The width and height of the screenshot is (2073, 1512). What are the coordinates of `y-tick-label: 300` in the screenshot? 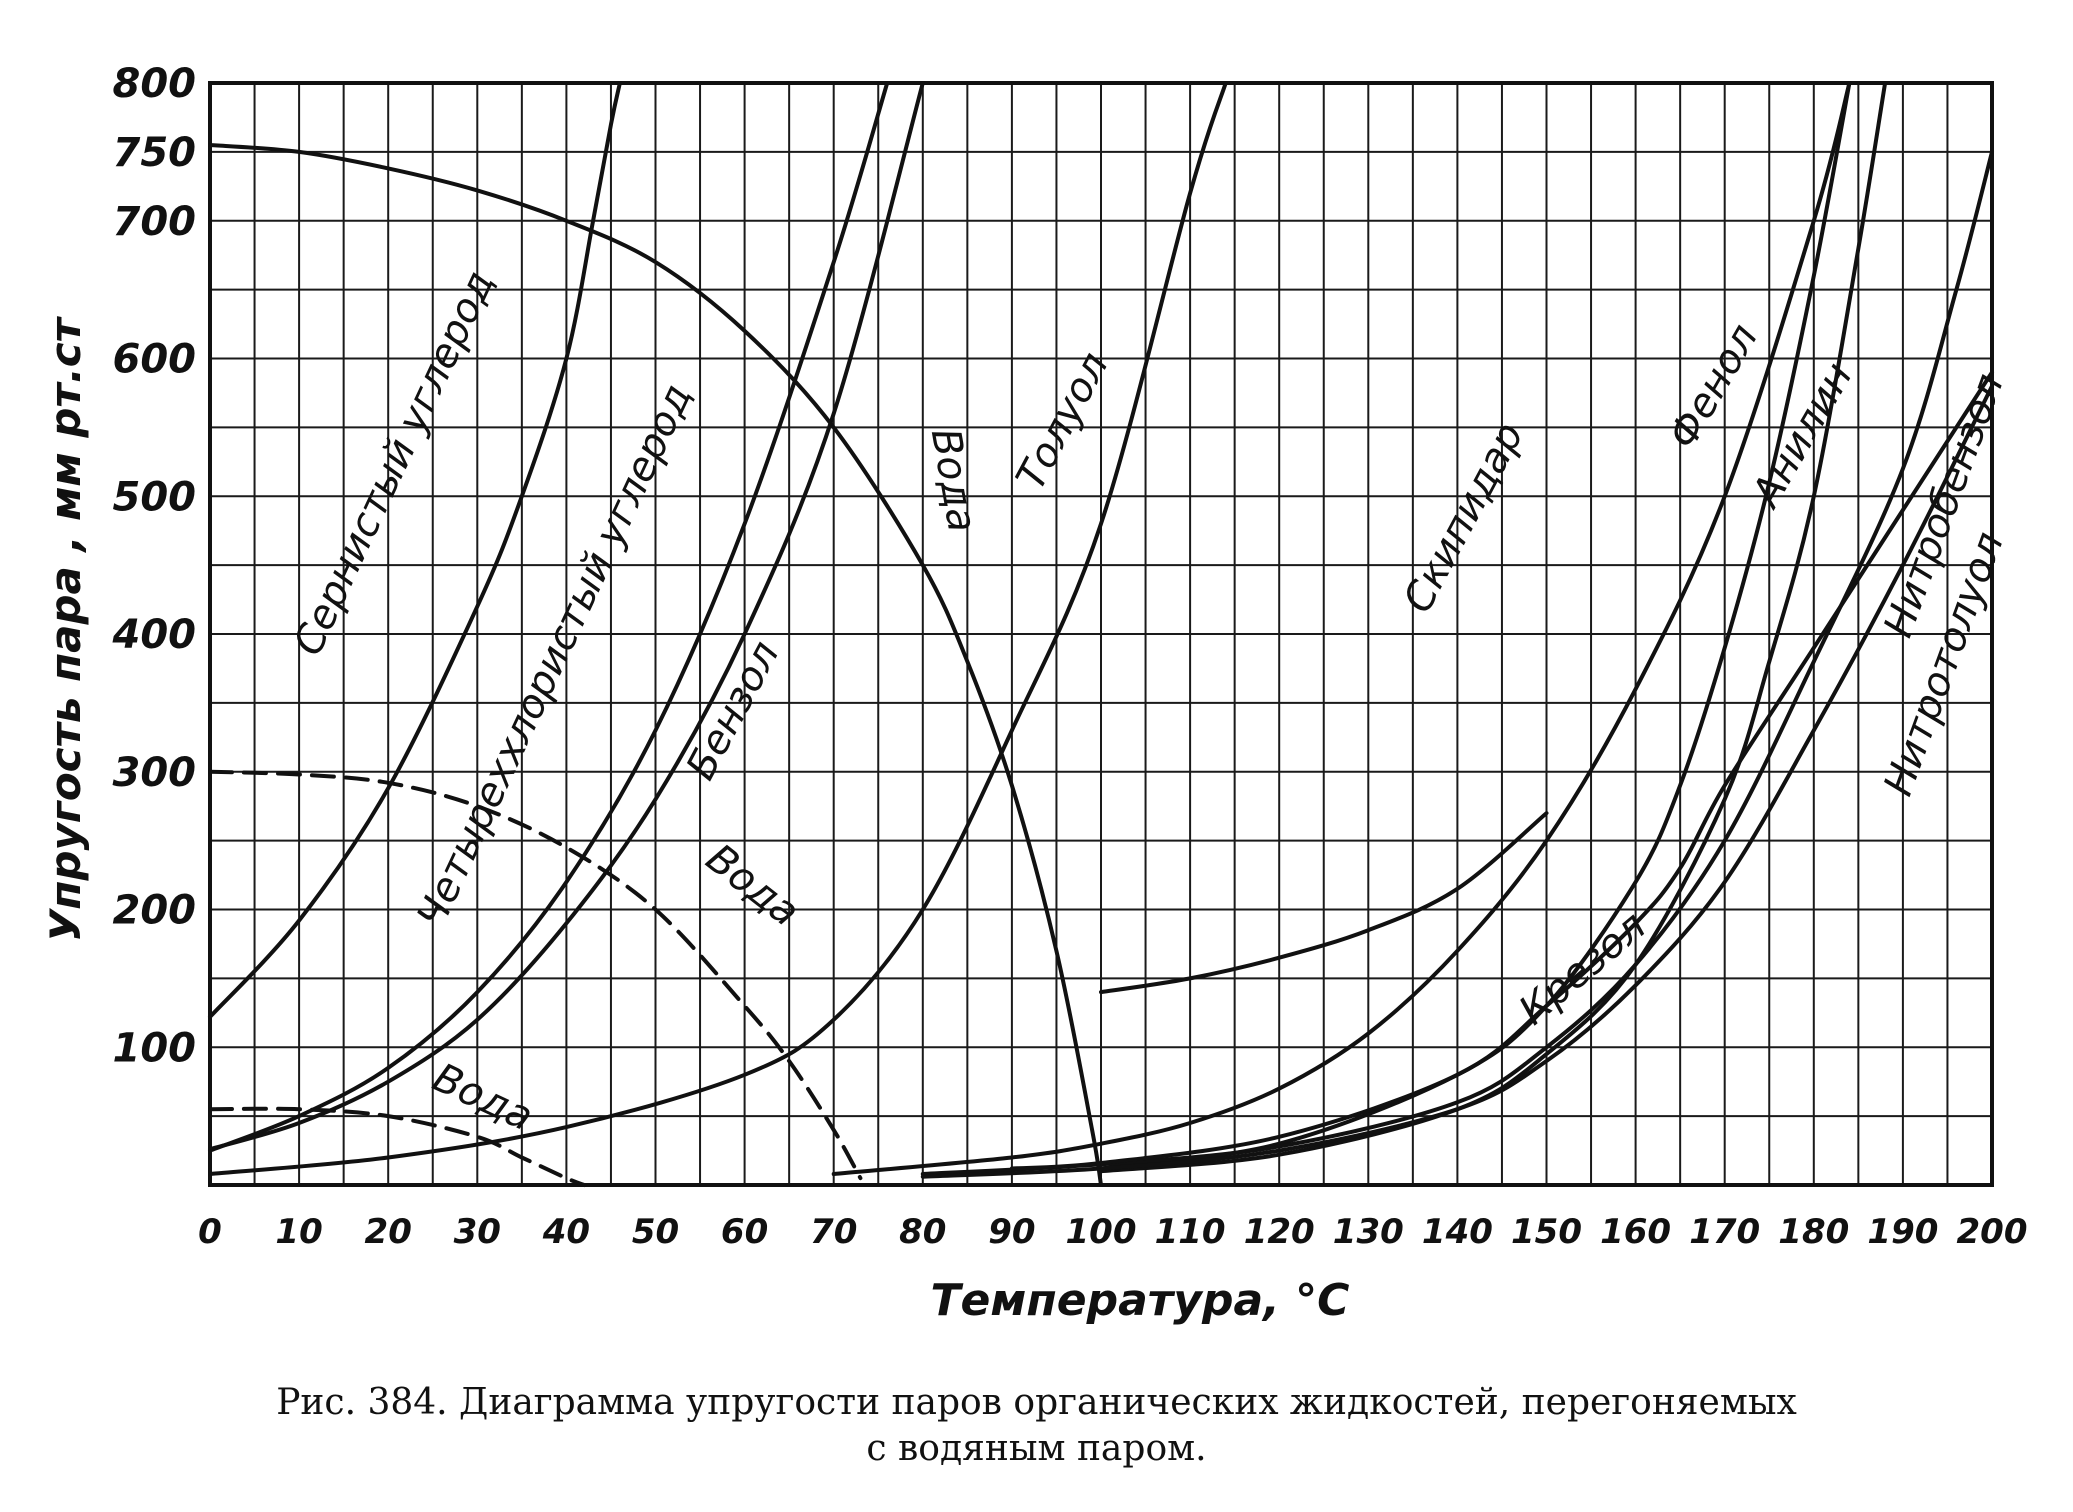 It's located at (155, 773).